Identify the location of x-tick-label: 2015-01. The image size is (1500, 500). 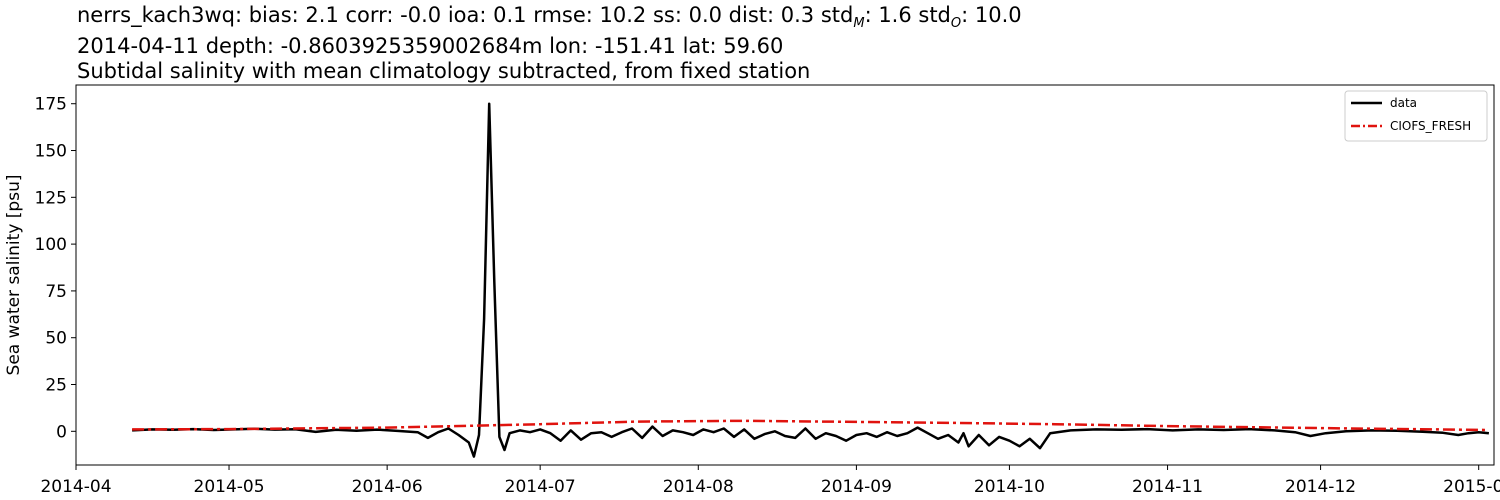
(1471, 487).